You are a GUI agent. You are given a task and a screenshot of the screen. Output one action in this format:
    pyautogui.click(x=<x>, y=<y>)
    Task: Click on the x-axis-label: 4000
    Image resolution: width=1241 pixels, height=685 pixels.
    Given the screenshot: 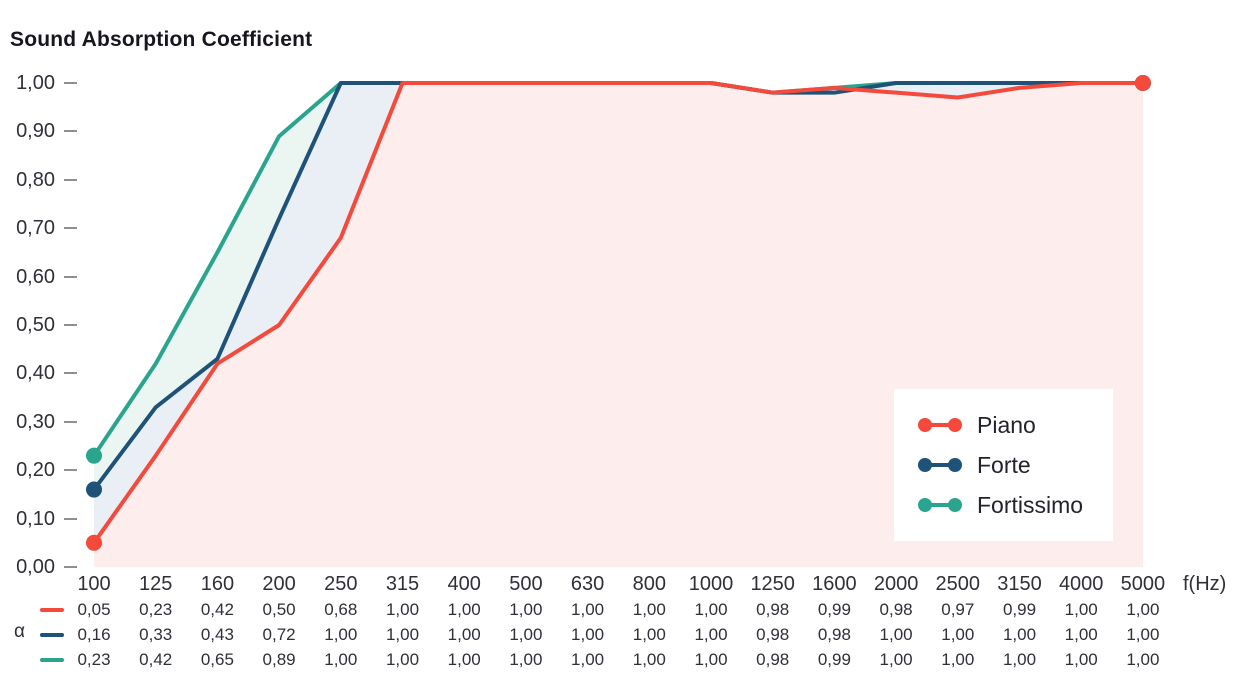 What is the action you would take?
    pyautogui.click(x=1081, y=584)
    